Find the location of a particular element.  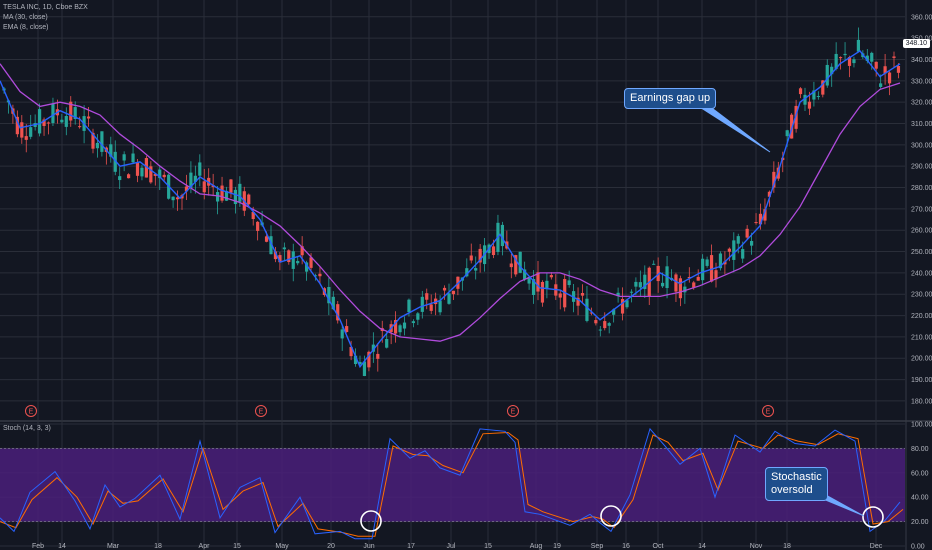

price-tick-label: 310.00 is located at coordinates (921, 124).